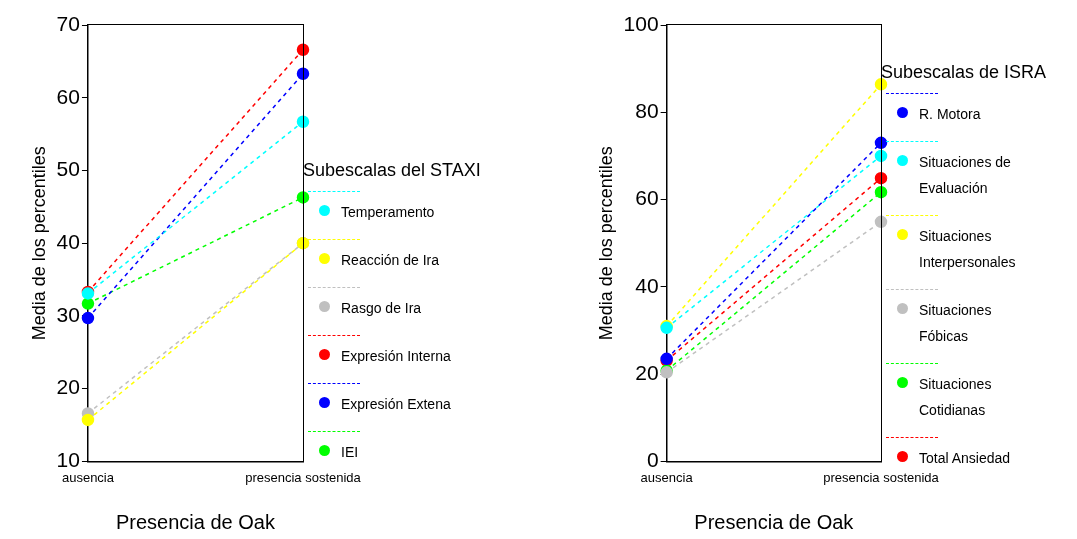  Describe the element at coordinates (381, 308) in the screenshot. I see `legend-label: Rasgo de Ira` at that location.